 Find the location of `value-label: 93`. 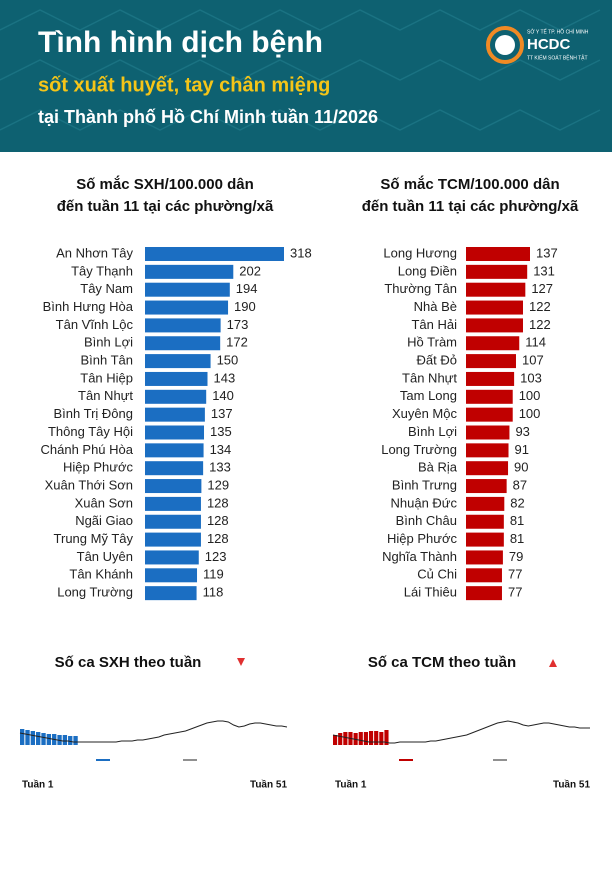

value-label: 93 is located at coordinates (522, 431).